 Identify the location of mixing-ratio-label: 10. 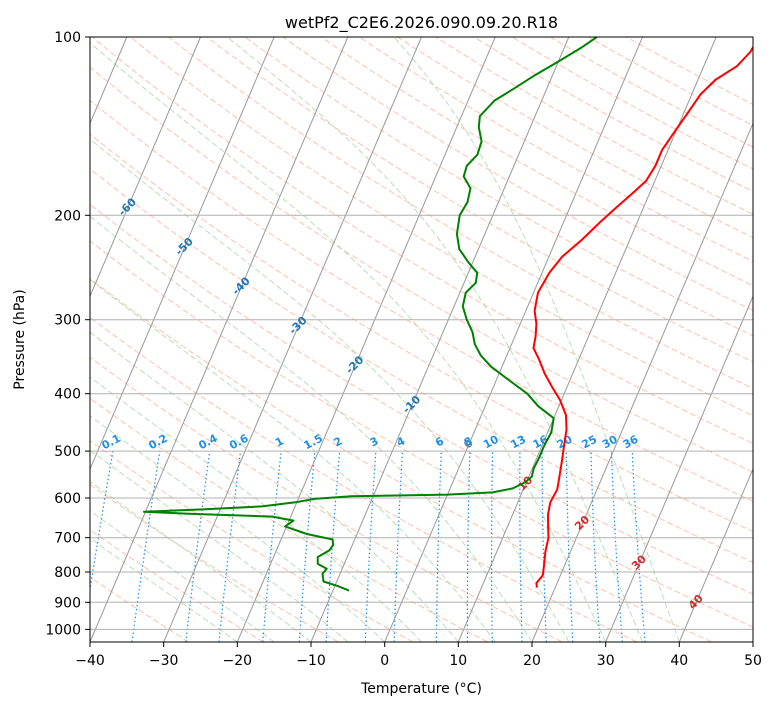
(491, 442).